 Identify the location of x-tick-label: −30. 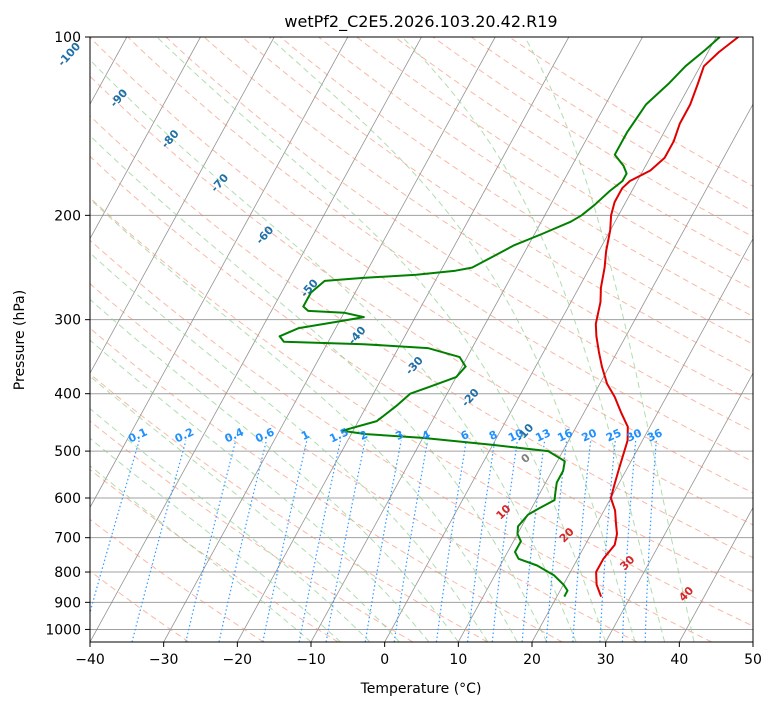
(164, 660).